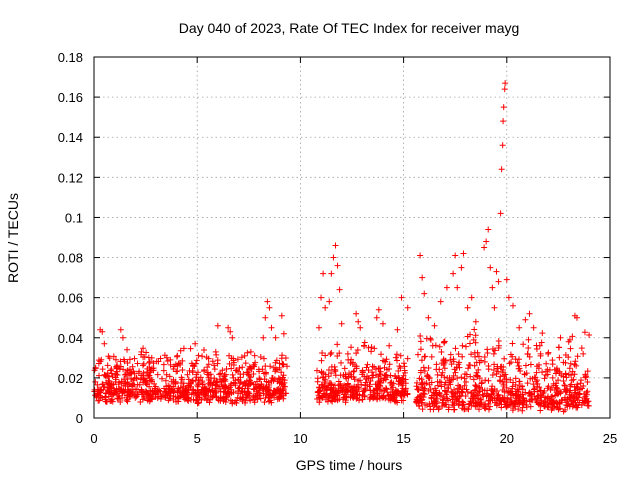 Image resolution: width=640 pixels, height=480 pixels. What do you see at coordinates (70, 137) in the screenshot?
I see `y-tick-label: 0.14` at bounding box center [70, 137].